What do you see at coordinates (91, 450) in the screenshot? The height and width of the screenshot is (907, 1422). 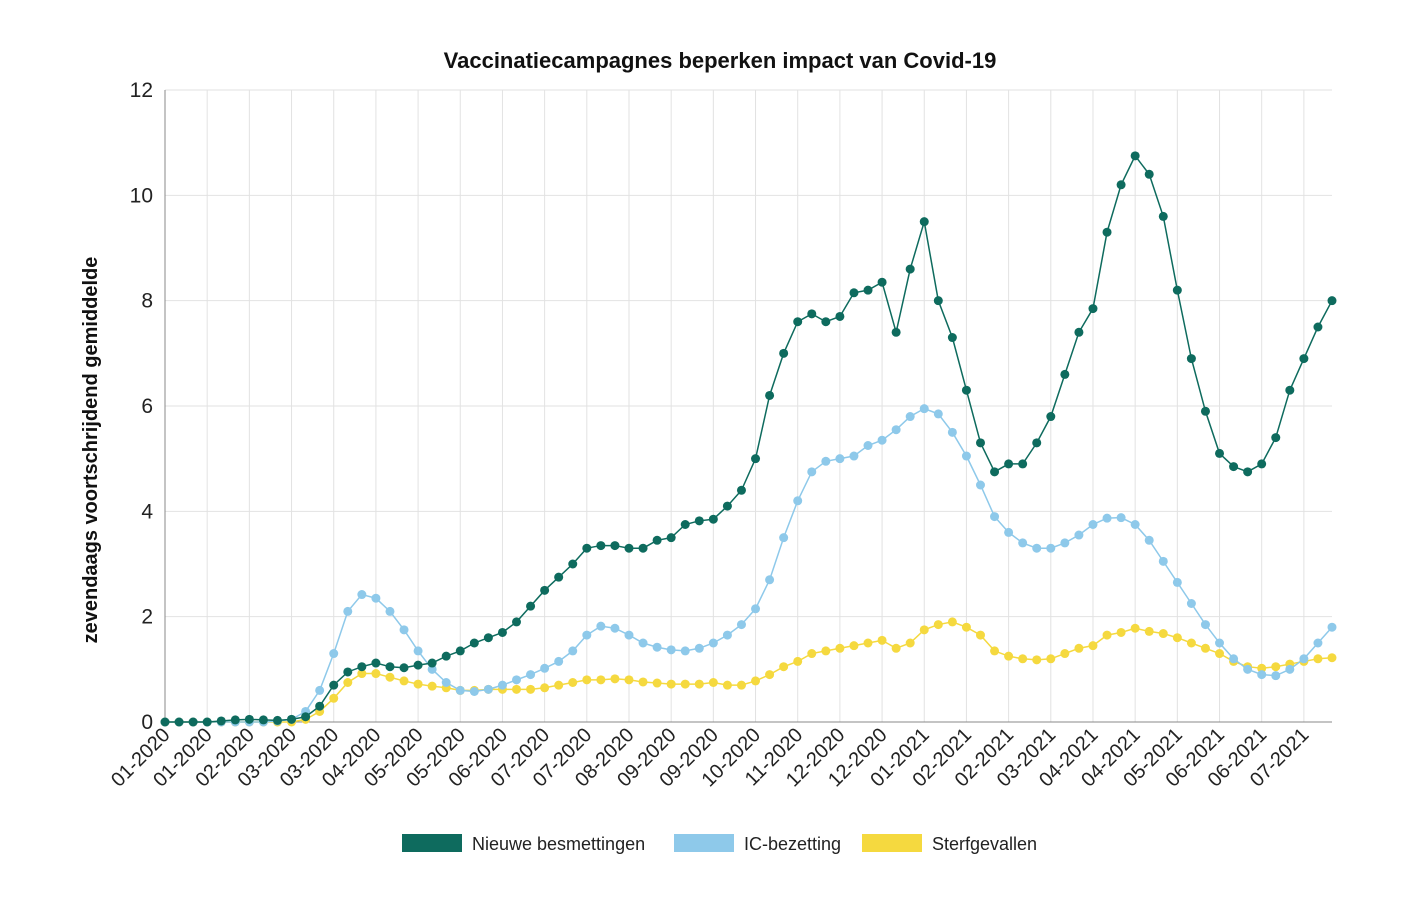 I see `y-axis-title: zevendaags voortschrijdend gemiddelde` at bounding box center [91, 450].